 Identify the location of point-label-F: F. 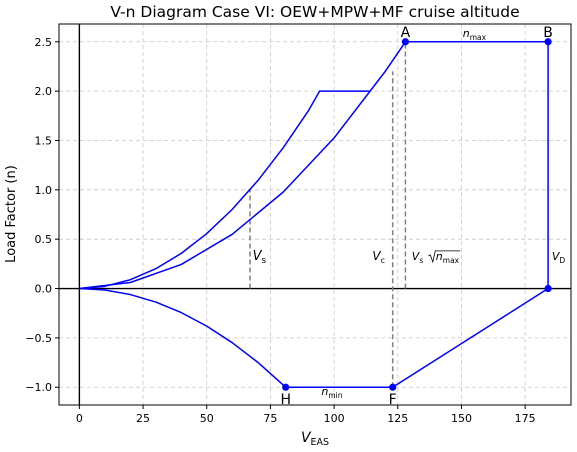
(393, 400).